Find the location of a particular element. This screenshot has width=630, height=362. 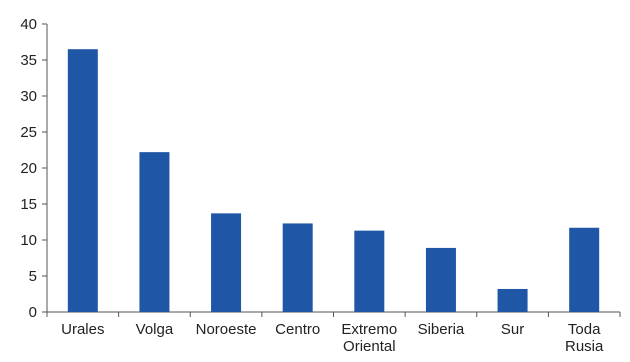

x-category-label: Toda Rusia is located at coordinates (584, 338).